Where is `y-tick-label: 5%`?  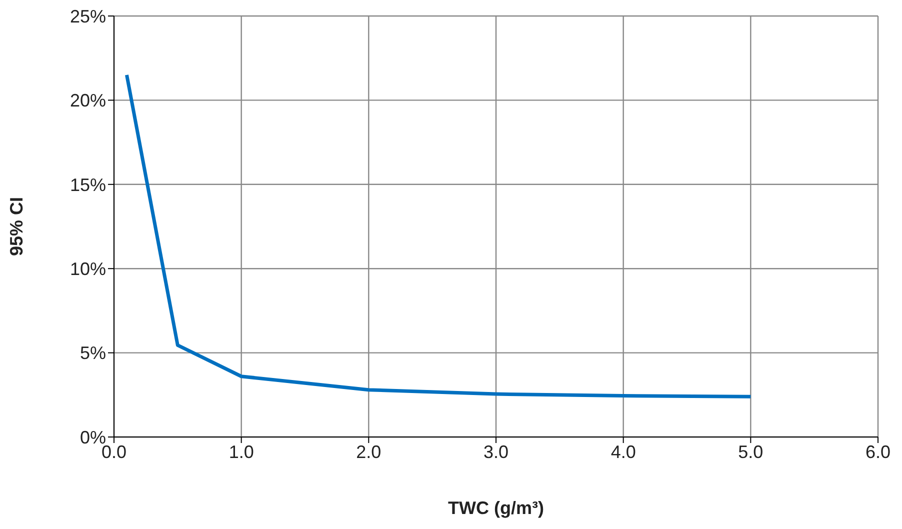
y-tick-label: 5% is located at coordinates (93, 353).